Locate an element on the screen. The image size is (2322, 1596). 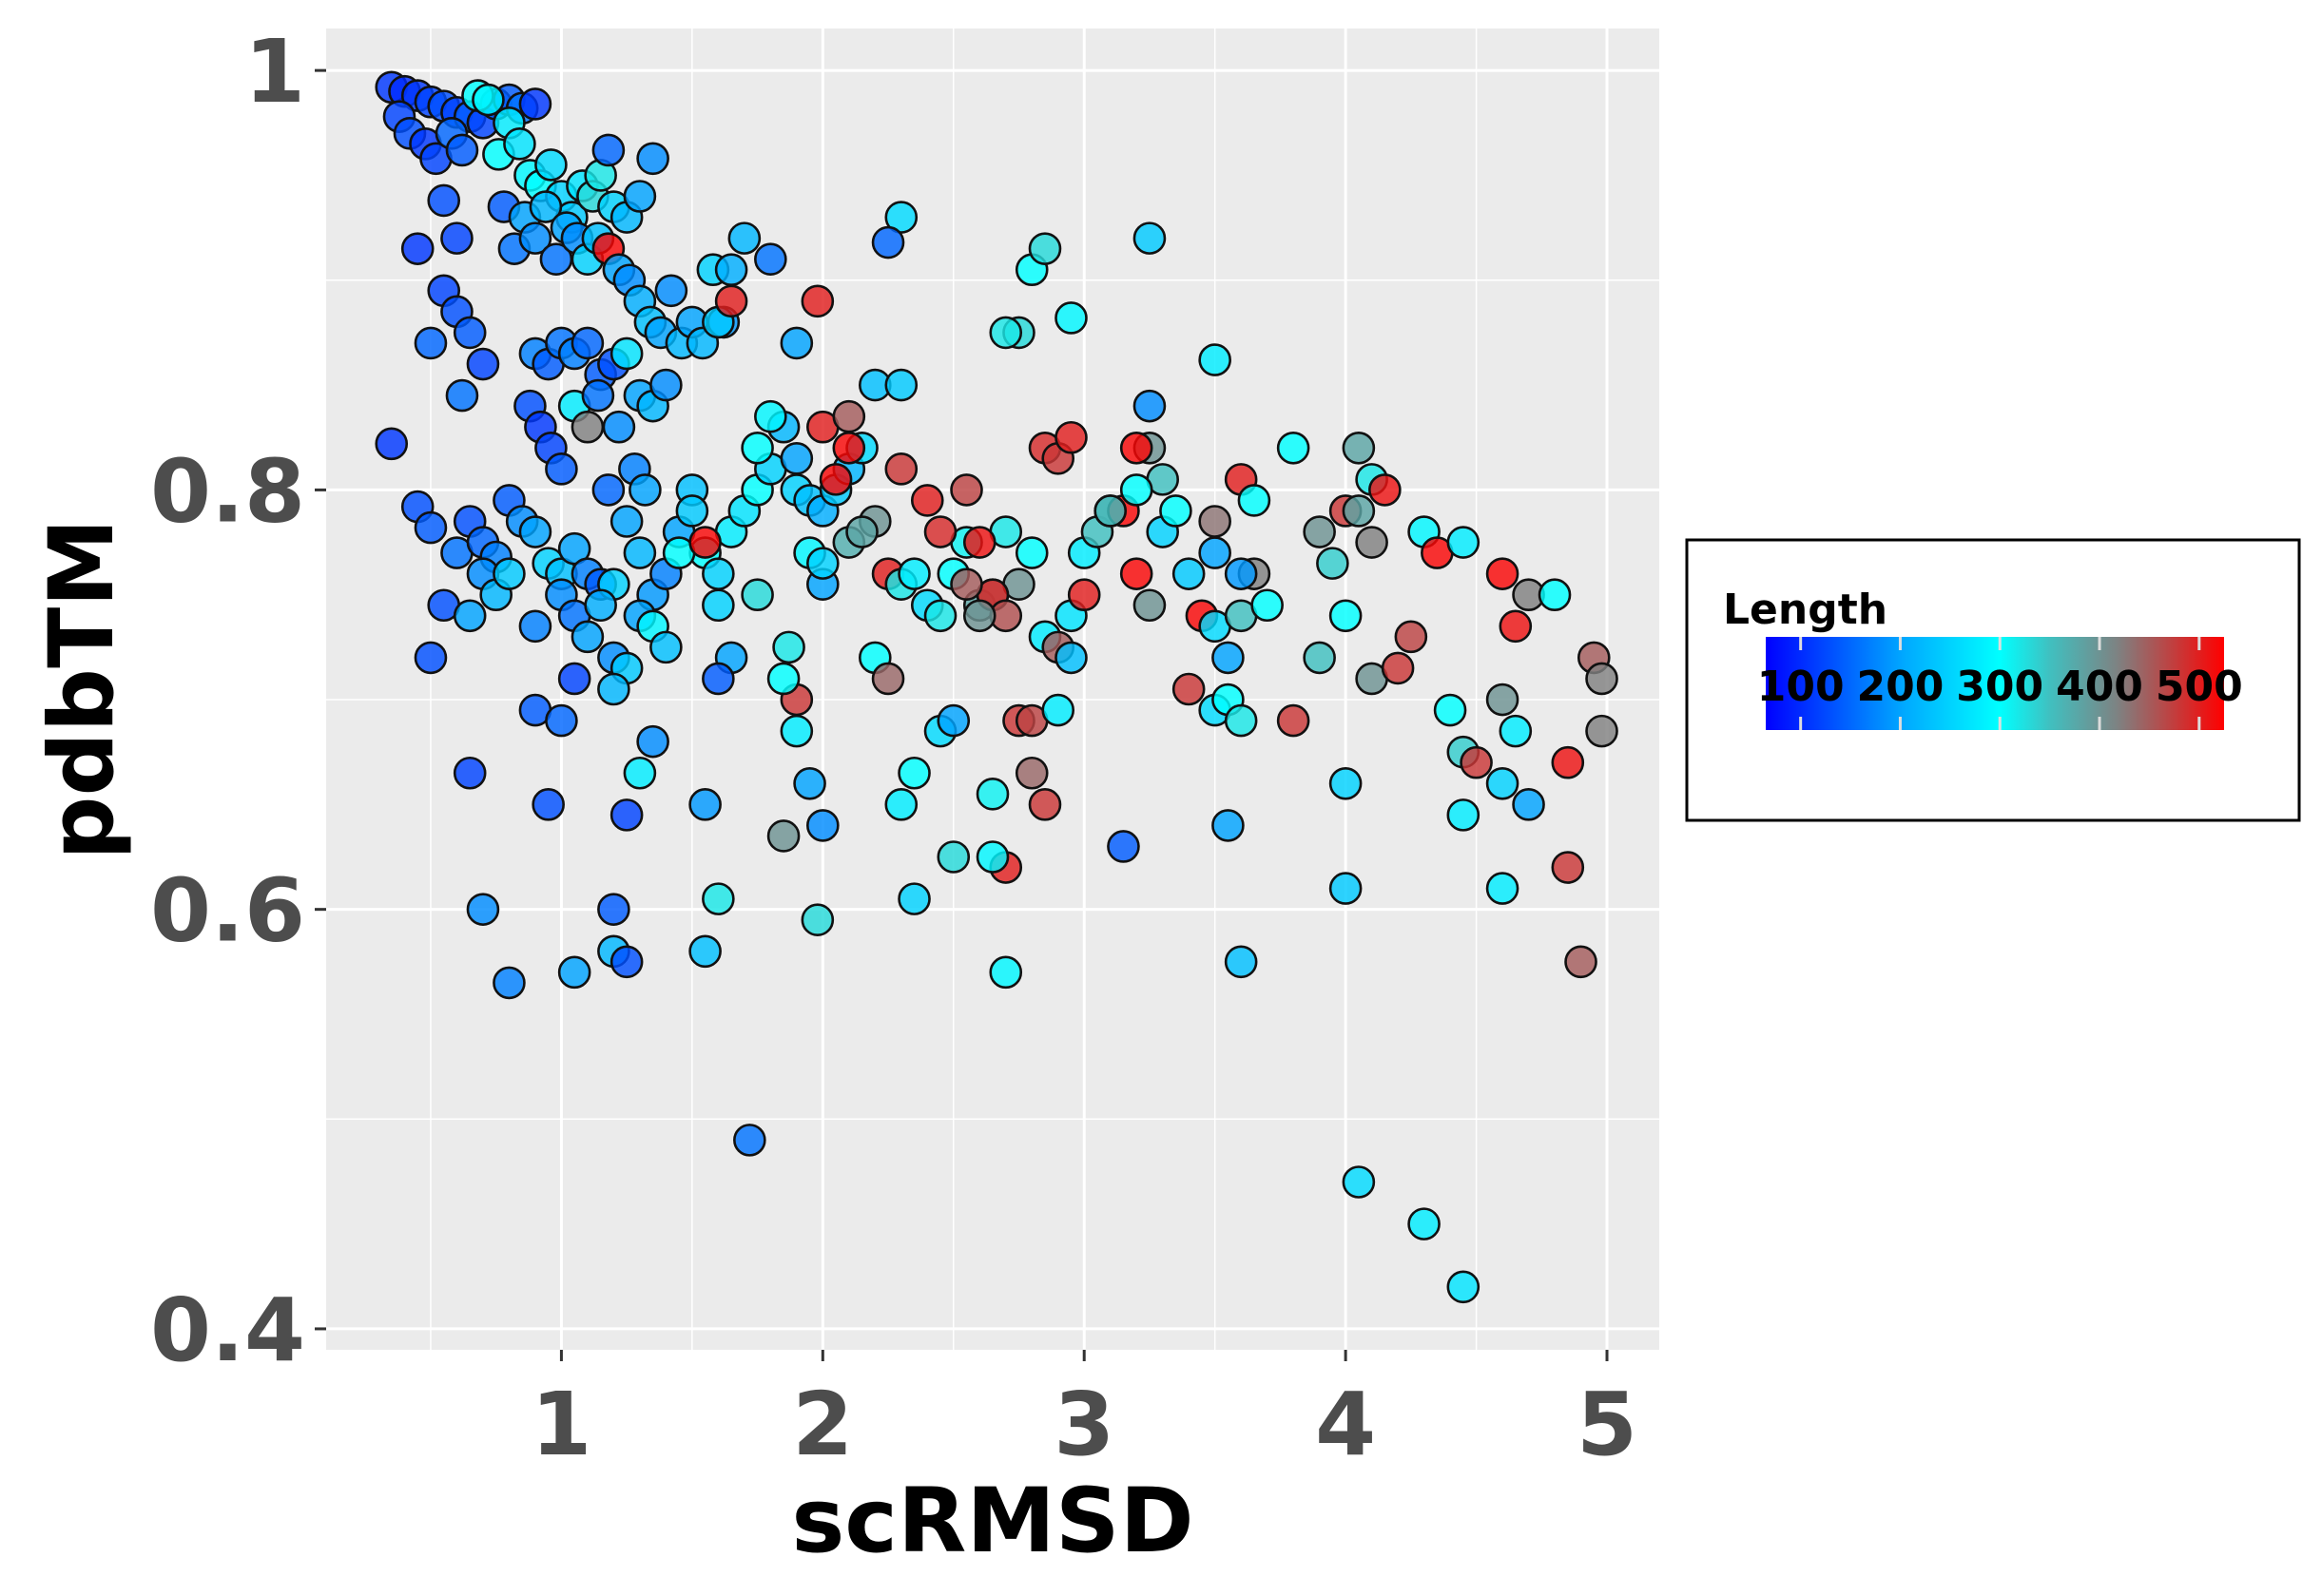
legend-tick-label: 300 is located at coordinates (2000, 687).